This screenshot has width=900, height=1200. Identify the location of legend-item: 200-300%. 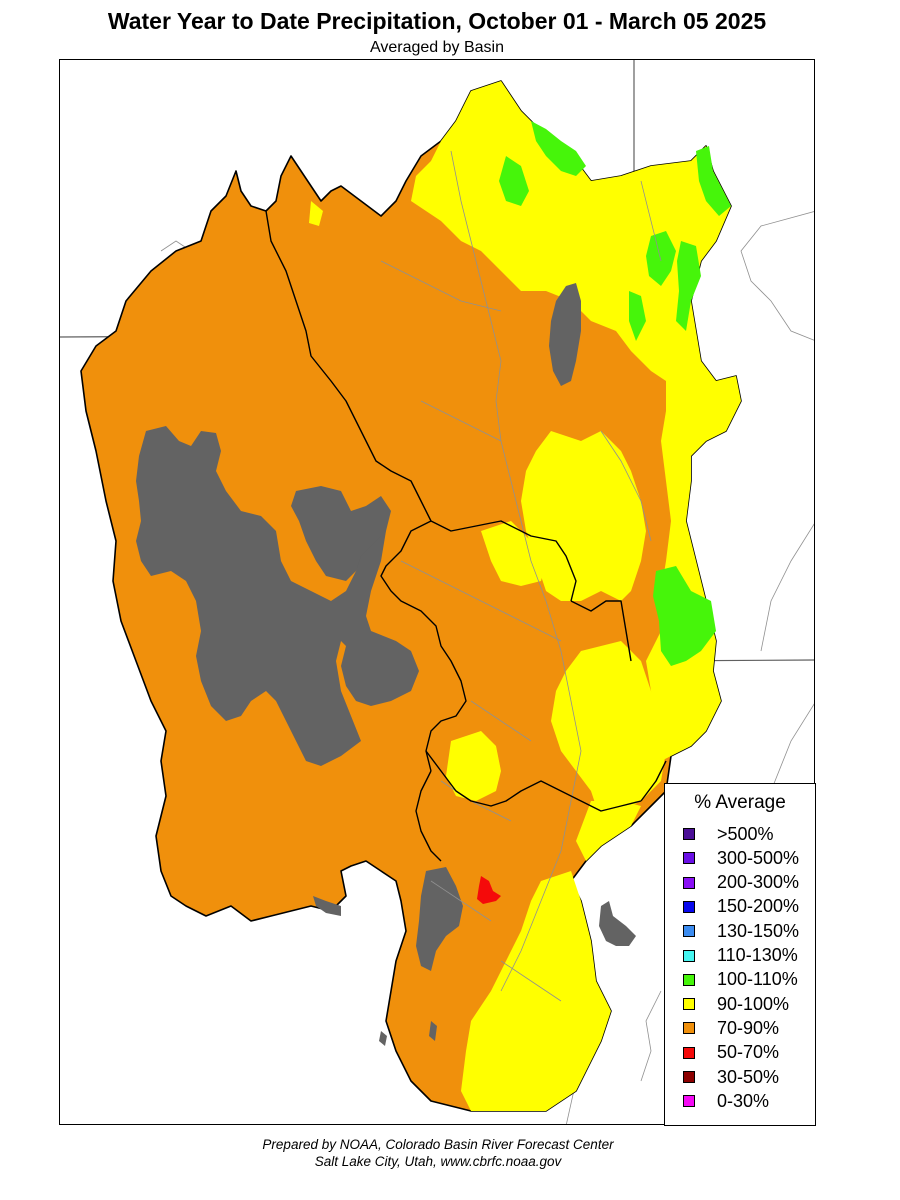
(741, 882).